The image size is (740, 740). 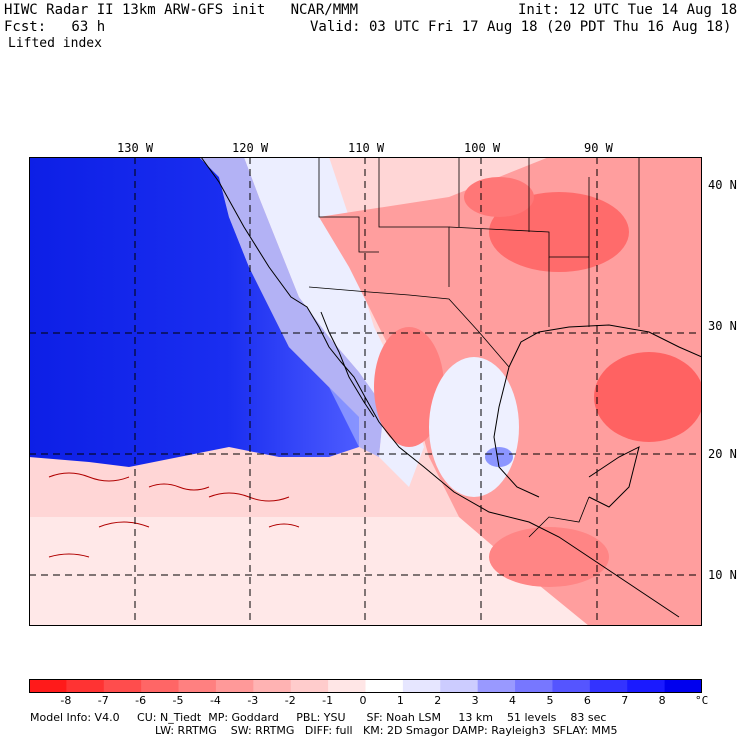 What do you see at coordinates (474, 427) in the screenshot?
I see `stable-central-mexico` at bounding box center [474, 427].